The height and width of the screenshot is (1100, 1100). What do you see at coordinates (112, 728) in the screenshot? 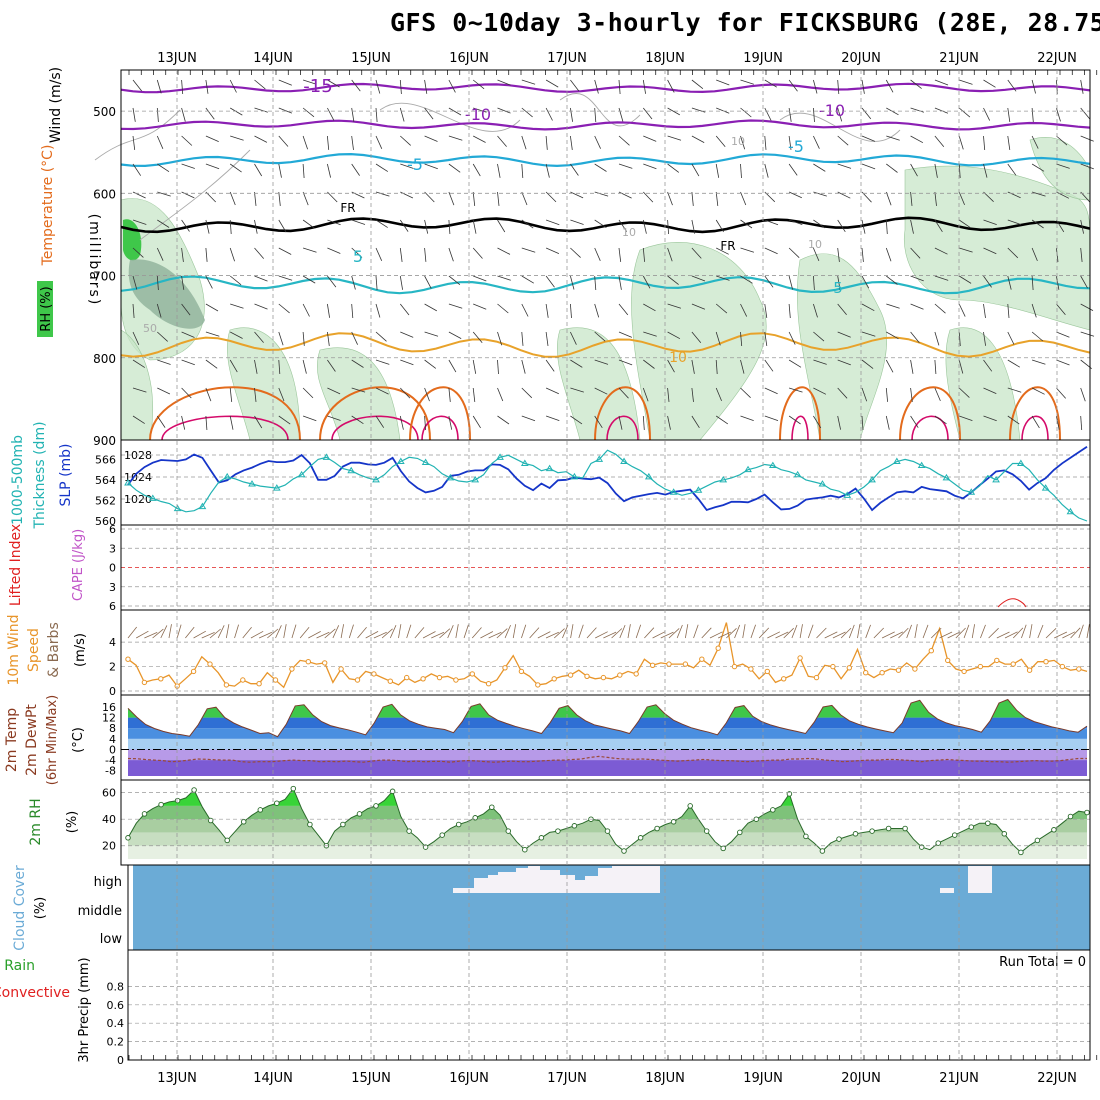
I see `temperature-tick-label: 8` at bounding box center [112, 728].